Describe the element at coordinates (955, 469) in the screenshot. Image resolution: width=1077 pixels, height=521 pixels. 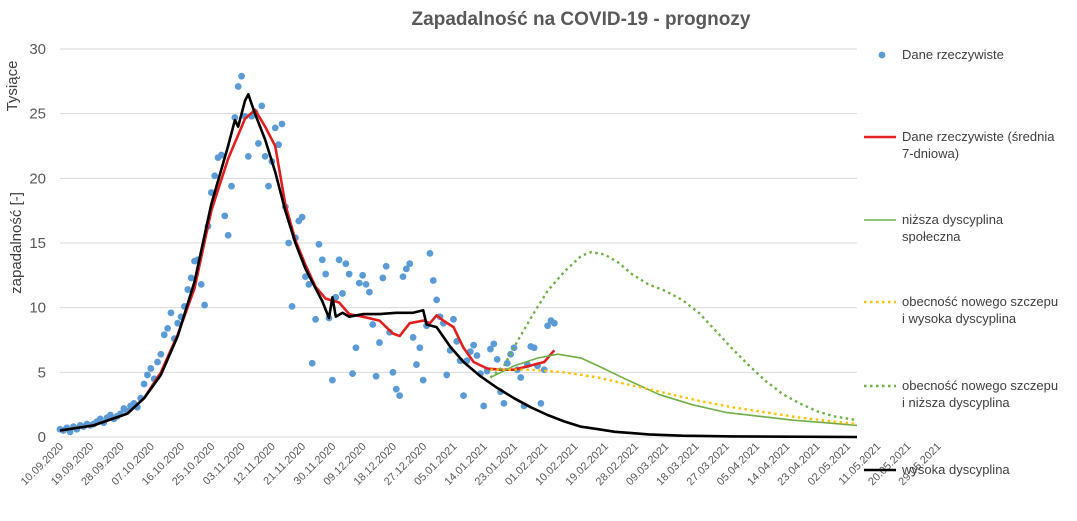
I see `legend-label: wysoka dyscyplina` at that location.